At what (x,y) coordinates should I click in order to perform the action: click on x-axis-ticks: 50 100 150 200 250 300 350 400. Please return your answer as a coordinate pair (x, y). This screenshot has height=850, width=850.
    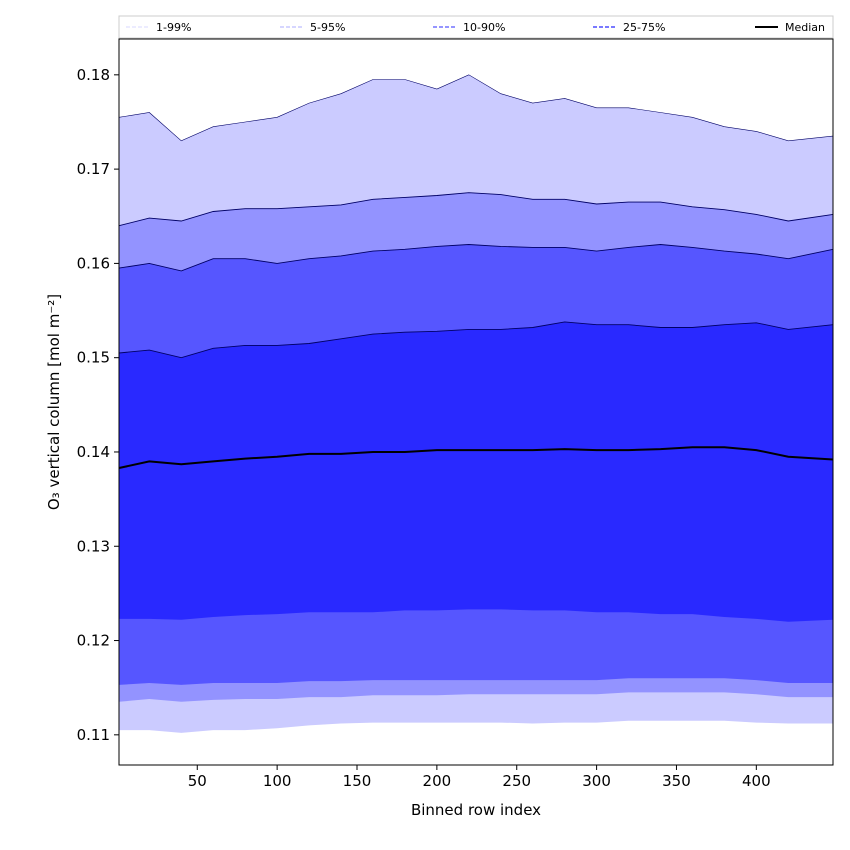
    Looking at the image, I should click on (479, 777).